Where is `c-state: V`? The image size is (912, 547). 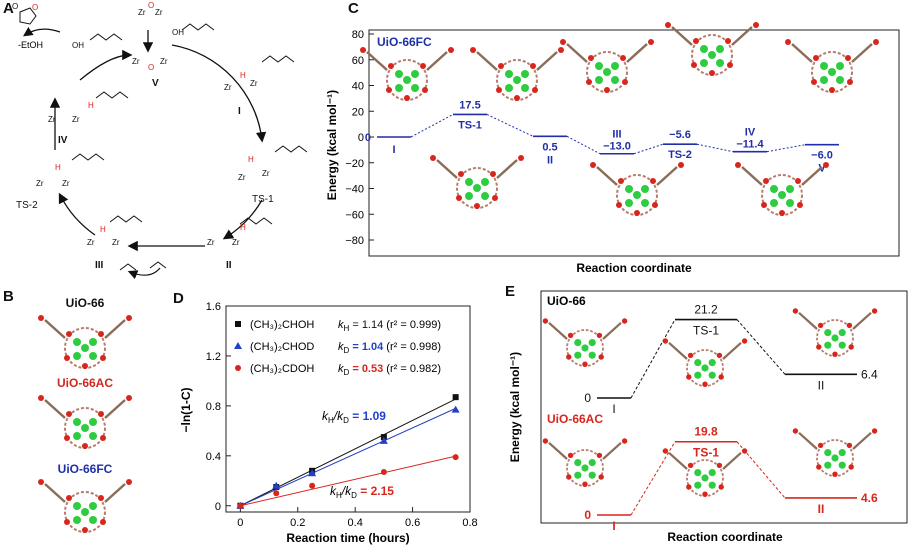 c-state: V is located at coordinates (822, 169).